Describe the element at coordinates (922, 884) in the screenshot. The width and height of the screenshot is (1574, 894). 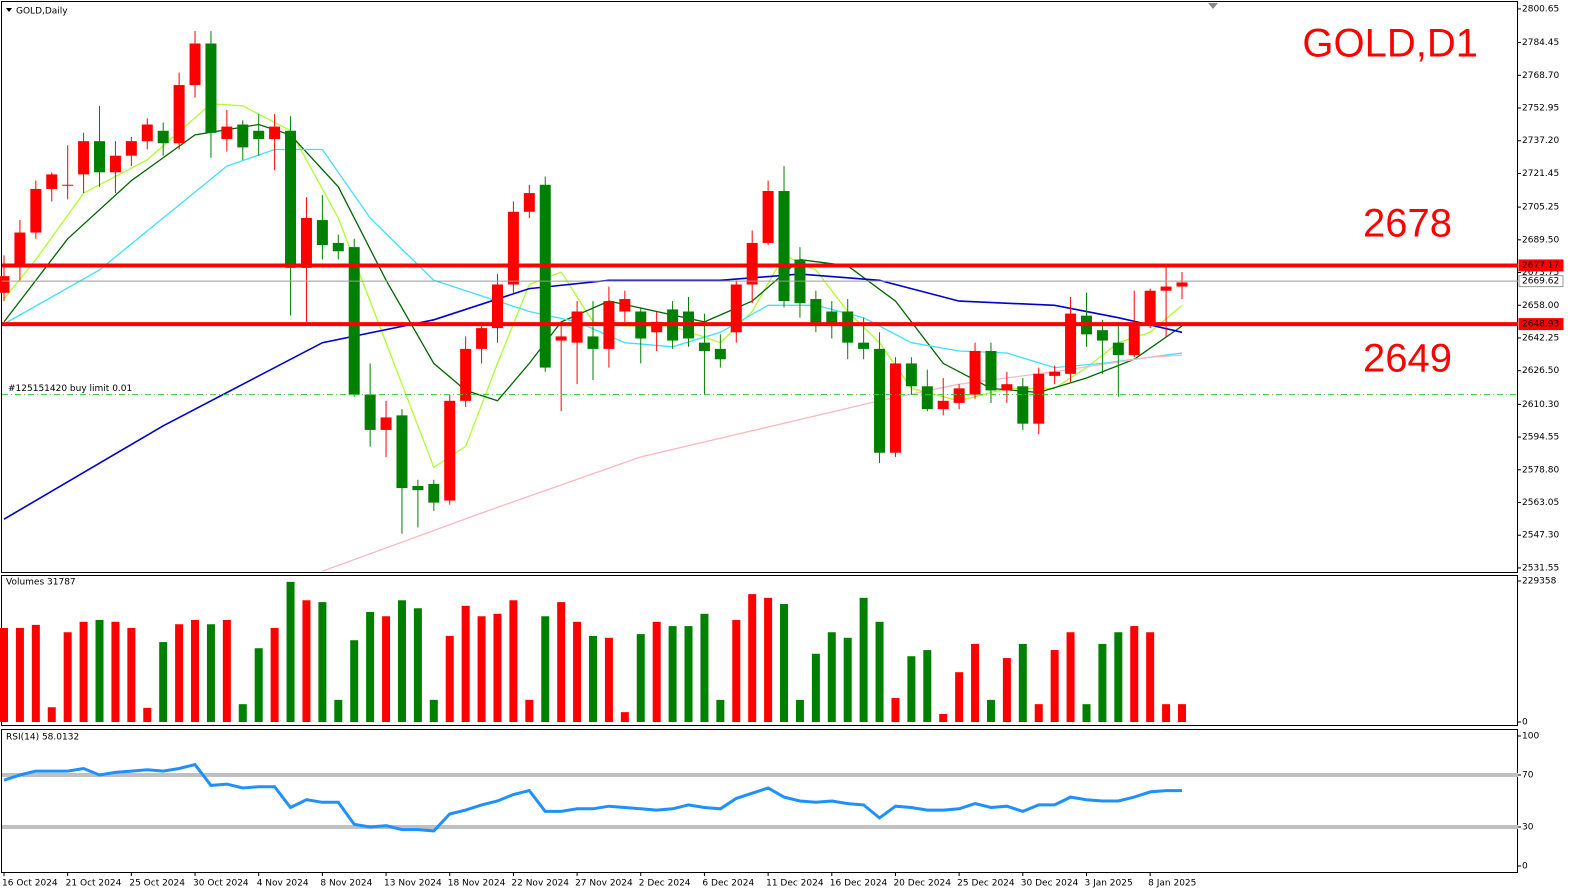
I see `x-tick-label: 20 Dec 2024` at that location.